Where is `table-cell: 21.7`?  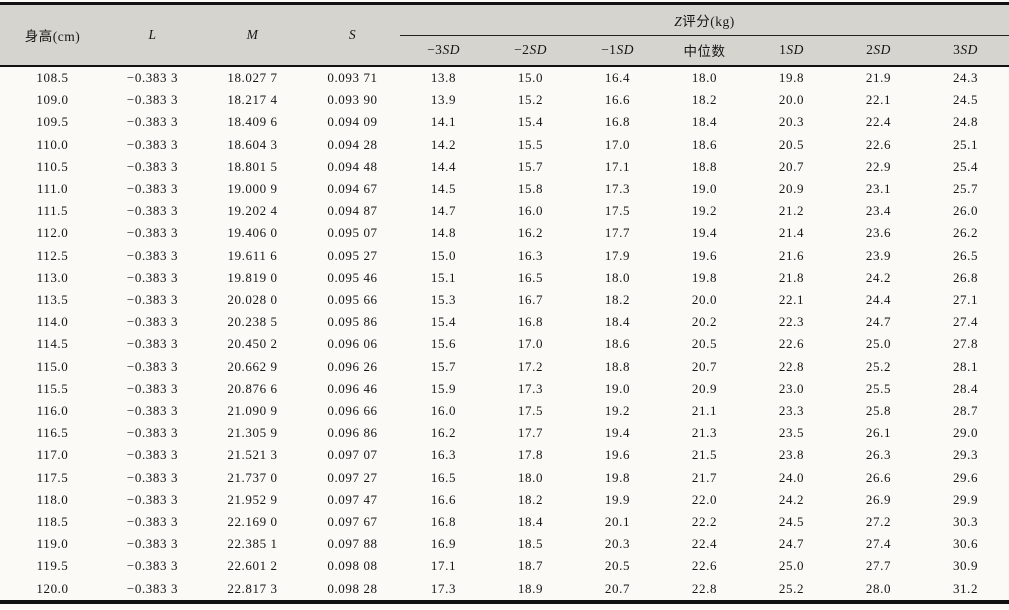 table-cell: 21.7 is located at coordinates (704, 477).